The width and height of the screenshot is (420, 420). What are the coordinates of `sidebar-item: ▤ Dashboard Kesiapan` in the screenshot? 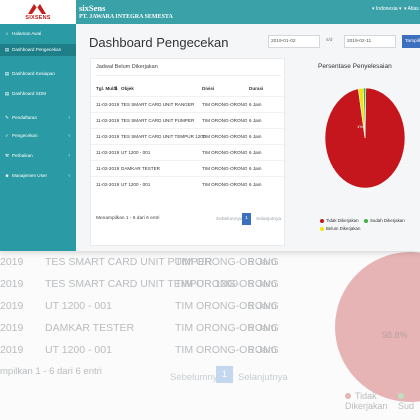 It's located at (38, 74).